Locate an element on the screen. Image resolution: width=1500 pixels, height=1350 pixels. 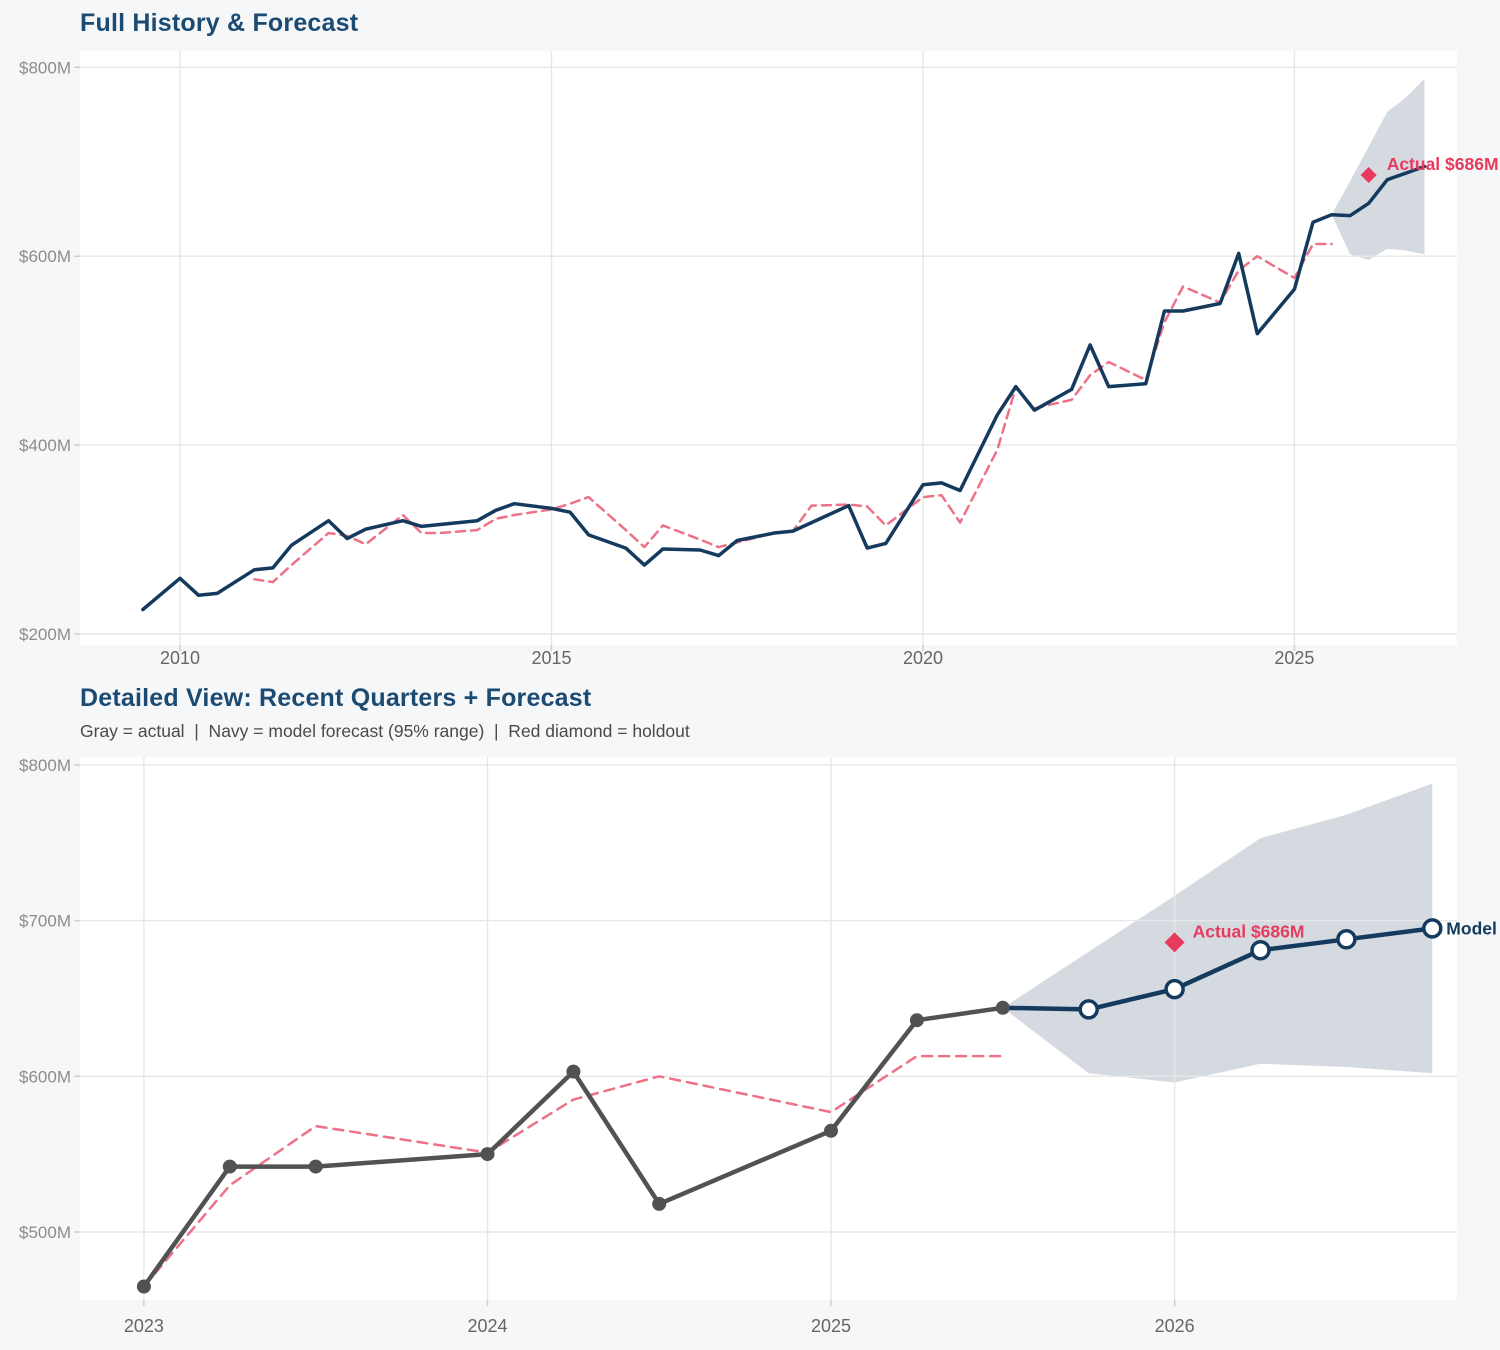
x-tick-label: 2024 is located at coordinates (487, 1326).